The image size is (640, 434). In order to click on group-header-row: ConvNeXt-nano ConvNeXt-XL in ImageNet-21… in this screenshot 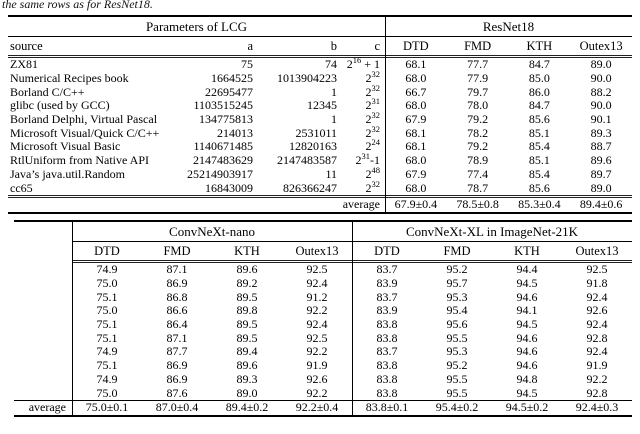, I will do `click(323, 231)`.